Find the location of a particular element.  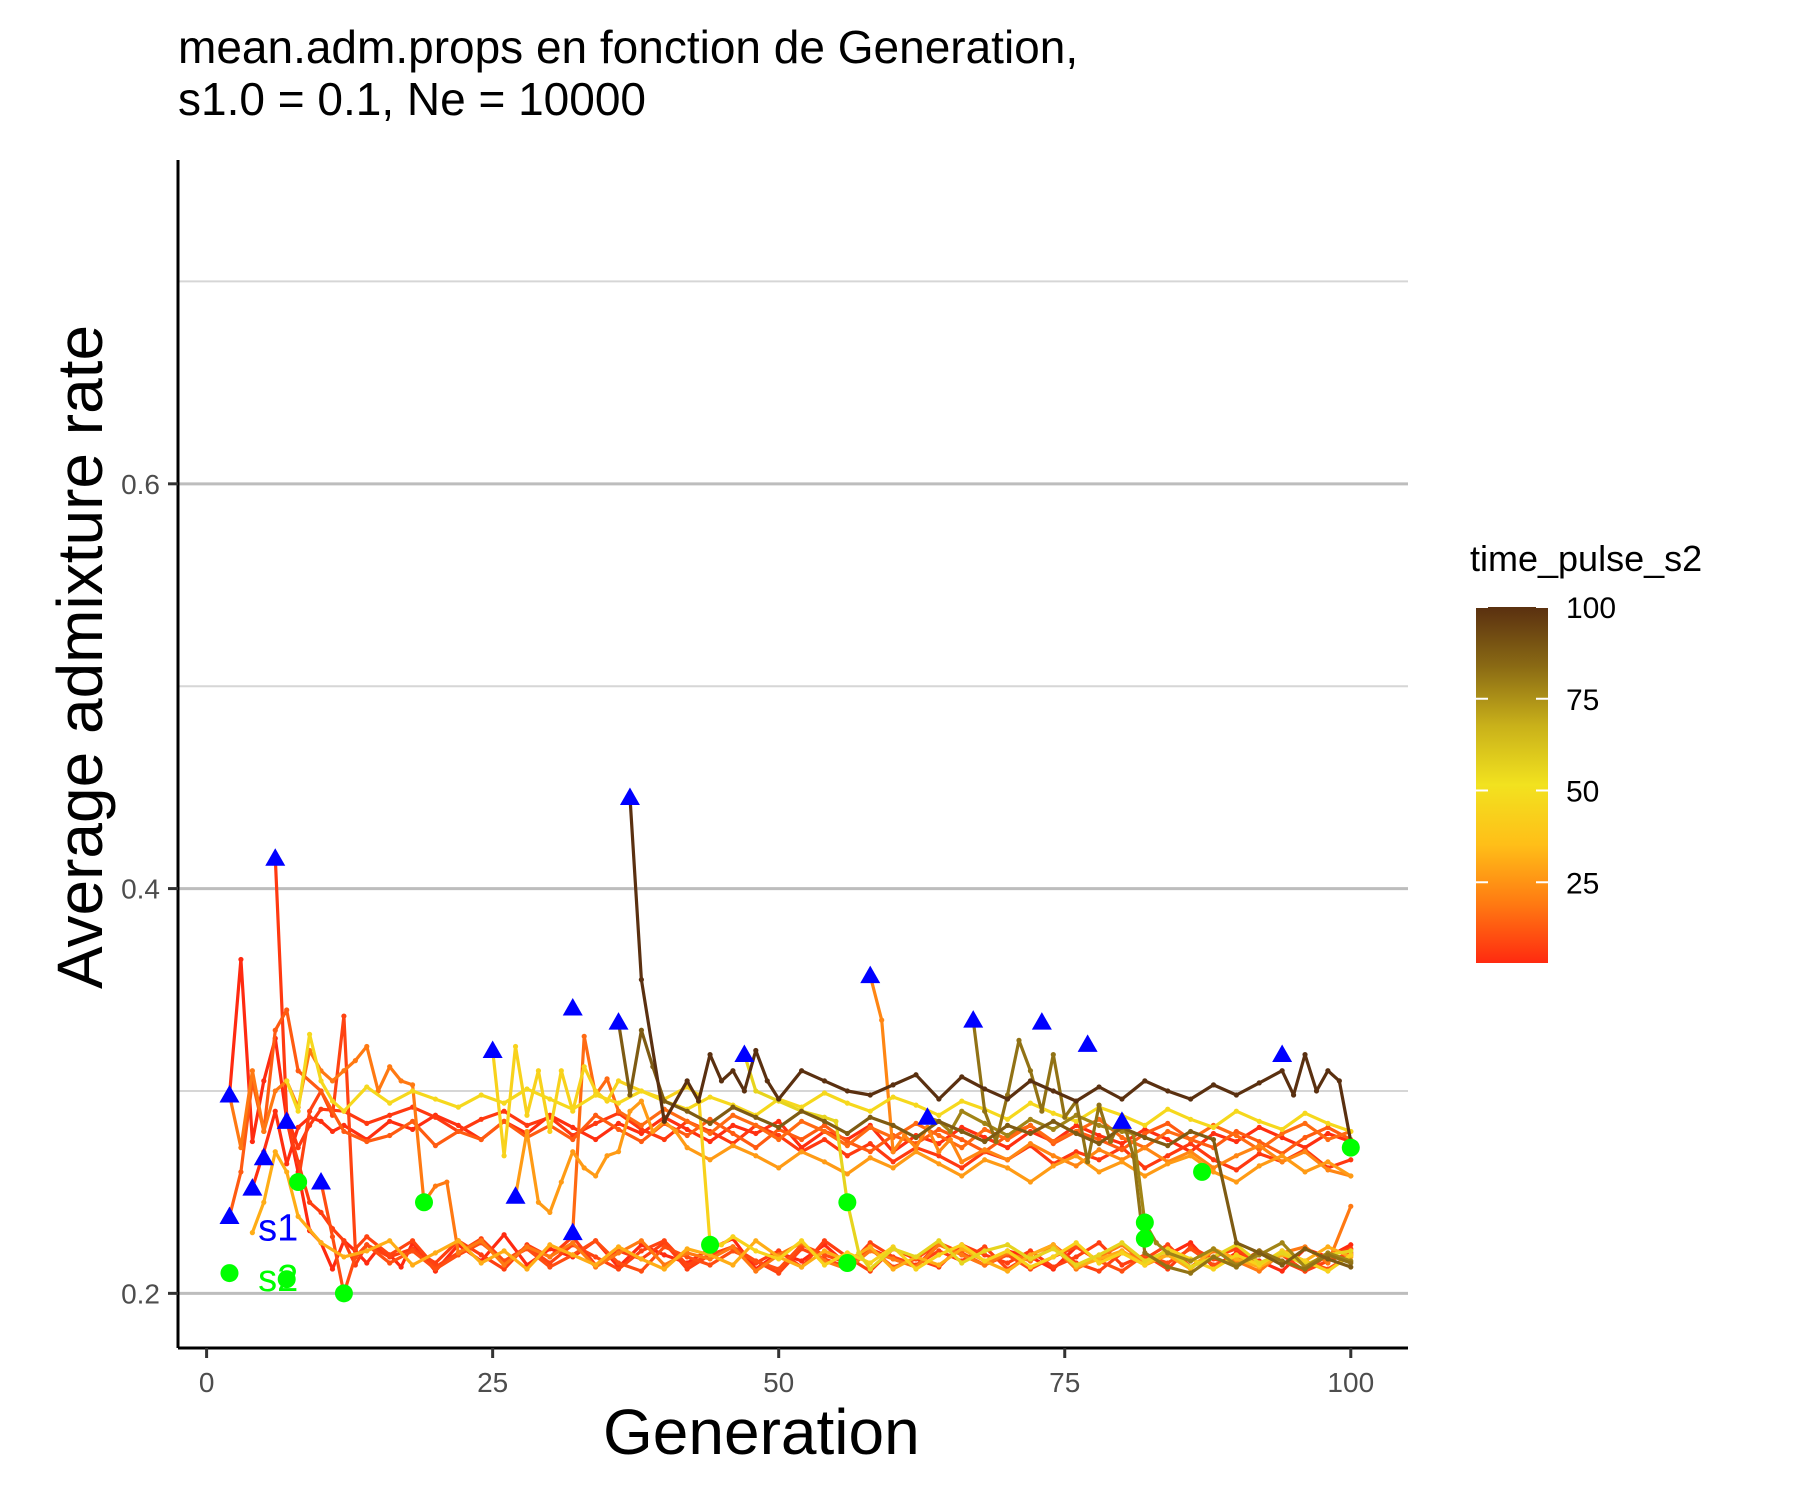

x-axis-label: Generation is located at coordinates (761, 1432).